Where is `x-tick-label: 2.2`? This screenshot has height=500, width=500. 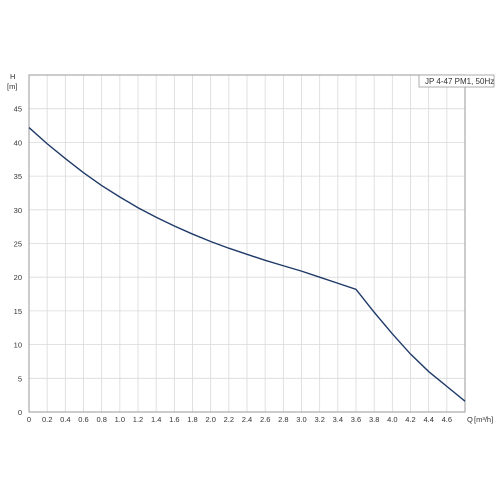
x-tick-label: 2.2 is located at coordinates (229, 419).